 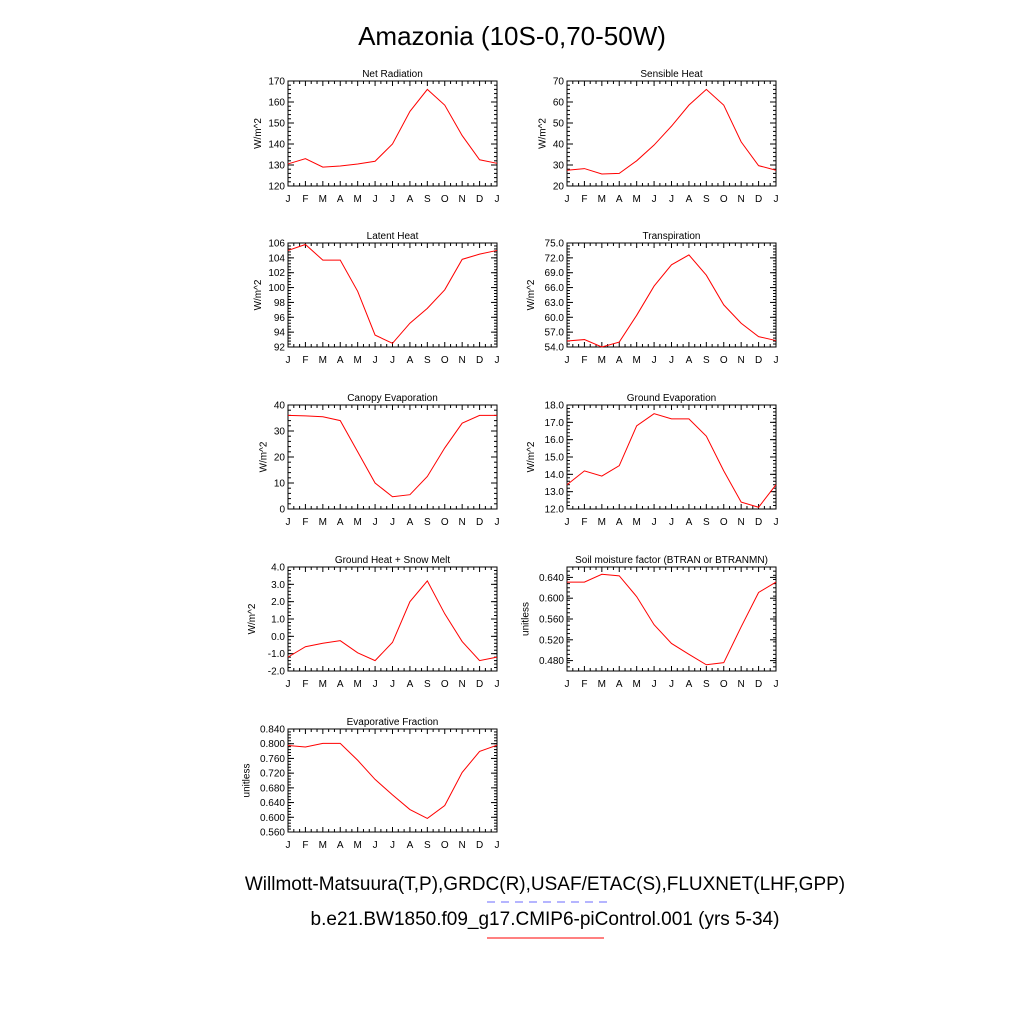 I want to click on y-tick-label: 54.0, so click(x=555, y=348).